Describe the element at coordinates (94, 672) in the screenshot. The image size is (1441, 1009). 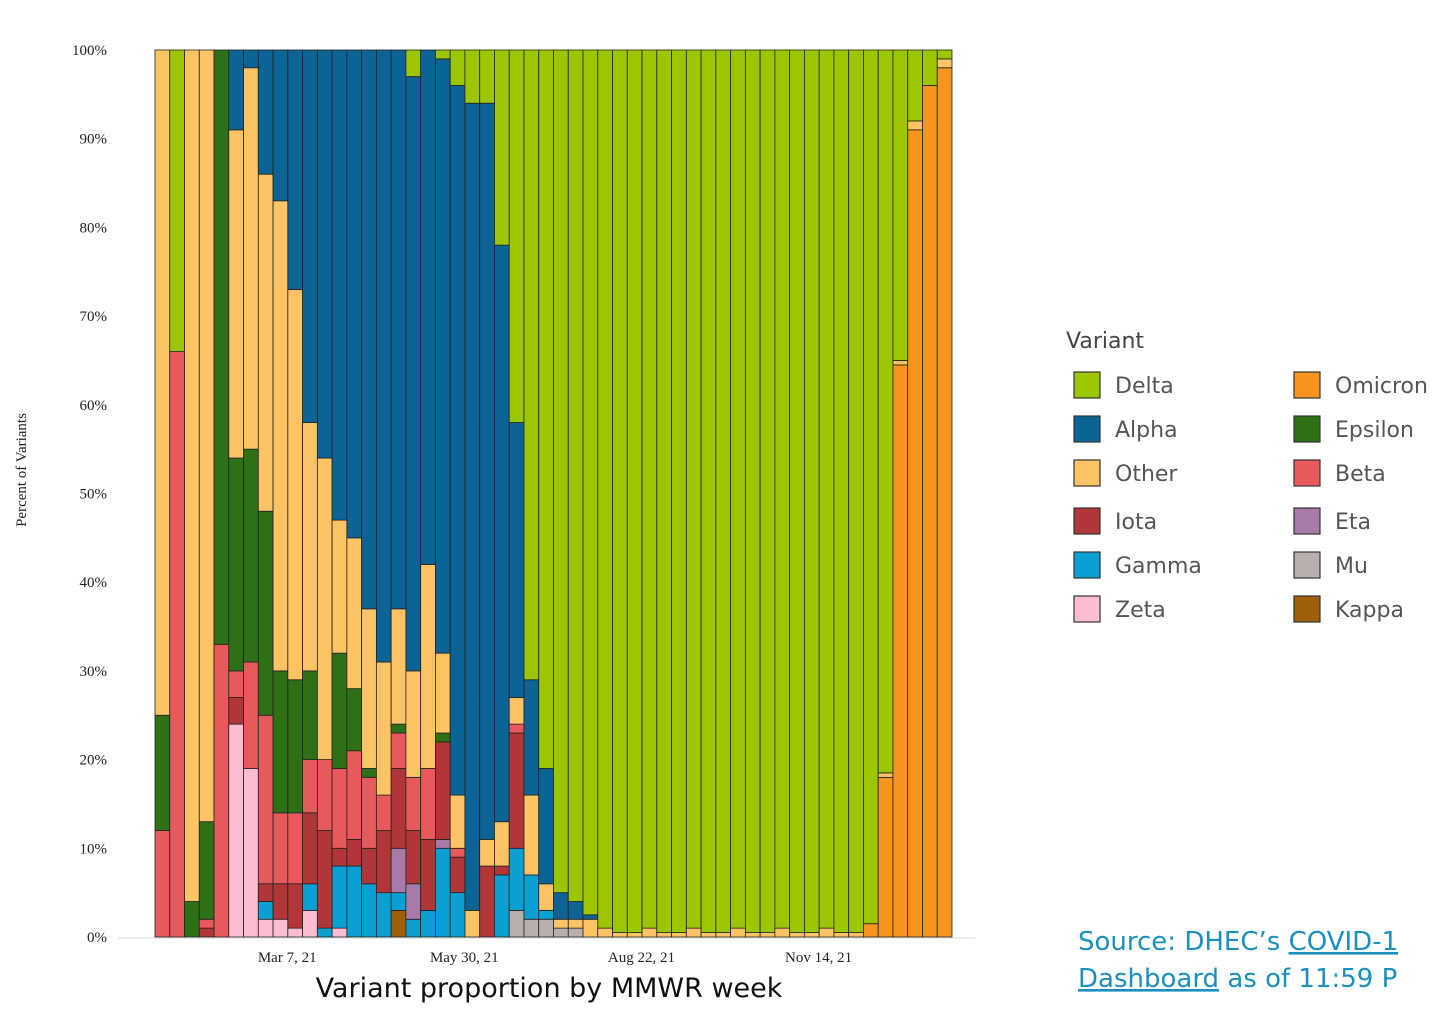
I see `y-tick-label: 30%` at that location.